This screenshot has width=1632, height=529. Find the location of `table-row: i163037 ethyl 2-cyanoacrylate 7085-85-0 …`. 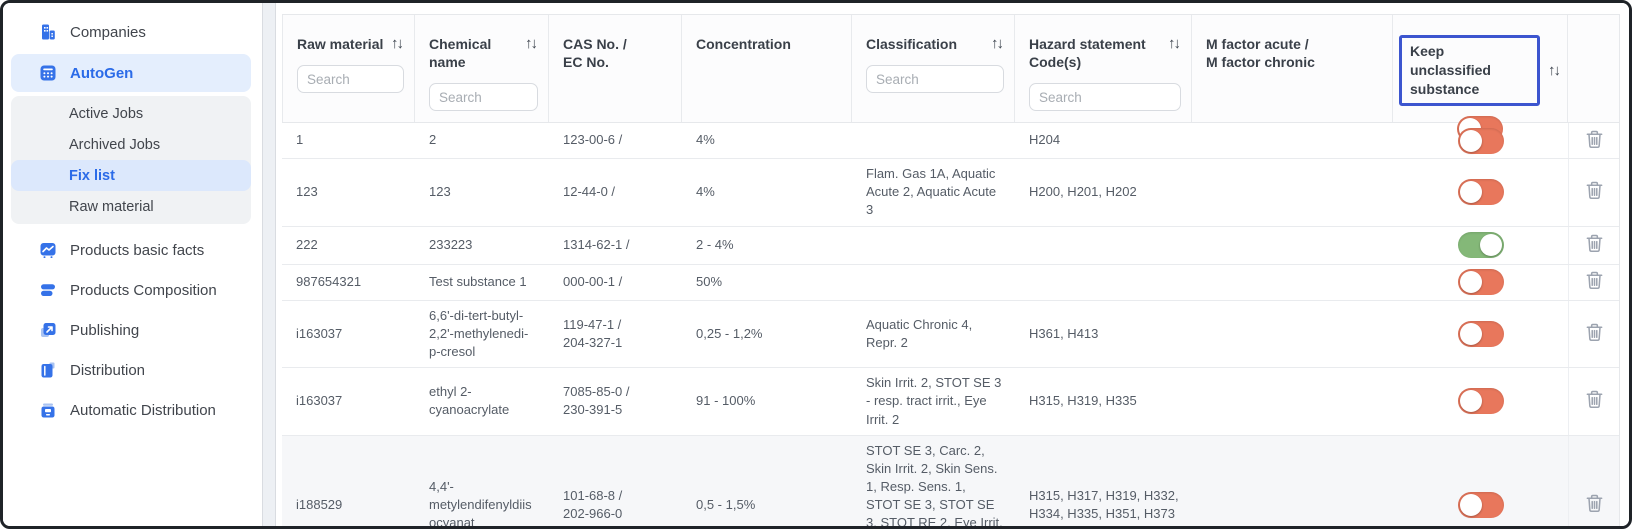

table-row: i163037 ethyl 2-cyanoacrylate 7085-85-0 … is located at coordinates (950, 402).